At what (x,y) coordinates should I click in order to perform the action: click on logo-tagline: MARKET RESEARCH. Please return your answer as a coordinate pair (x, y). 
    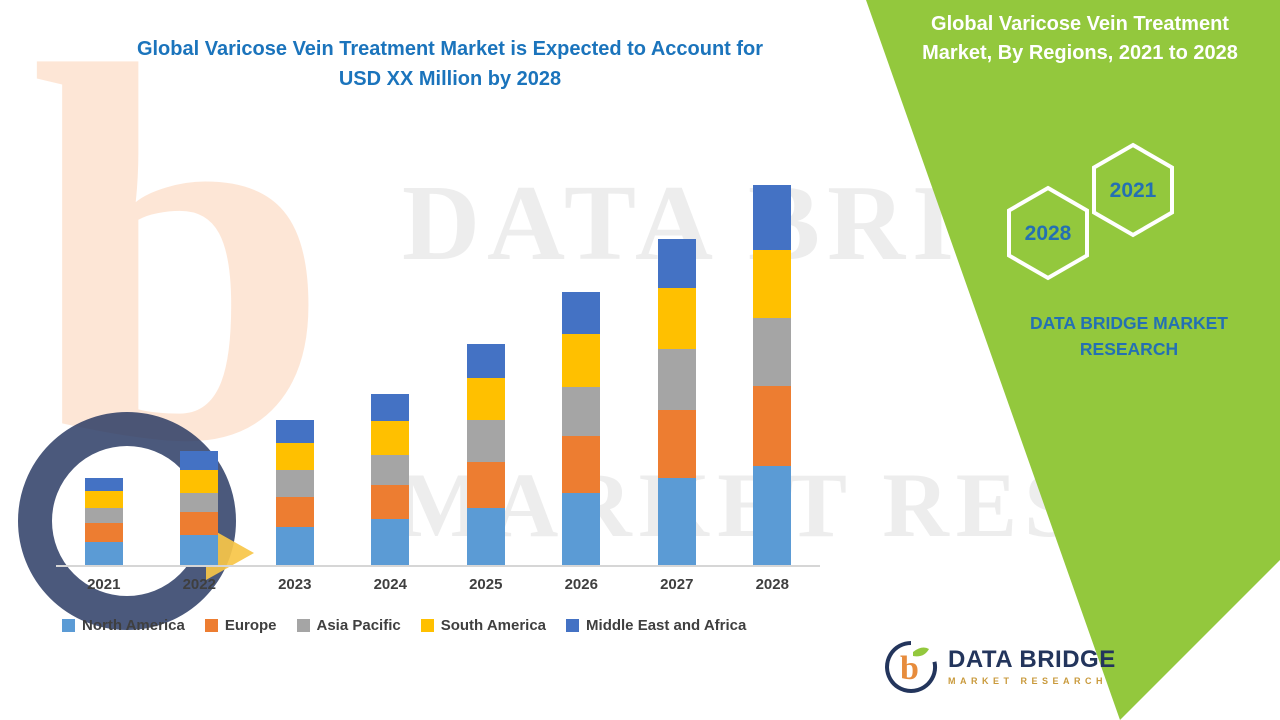
    Looking at the image, I should click on (1028, 681).